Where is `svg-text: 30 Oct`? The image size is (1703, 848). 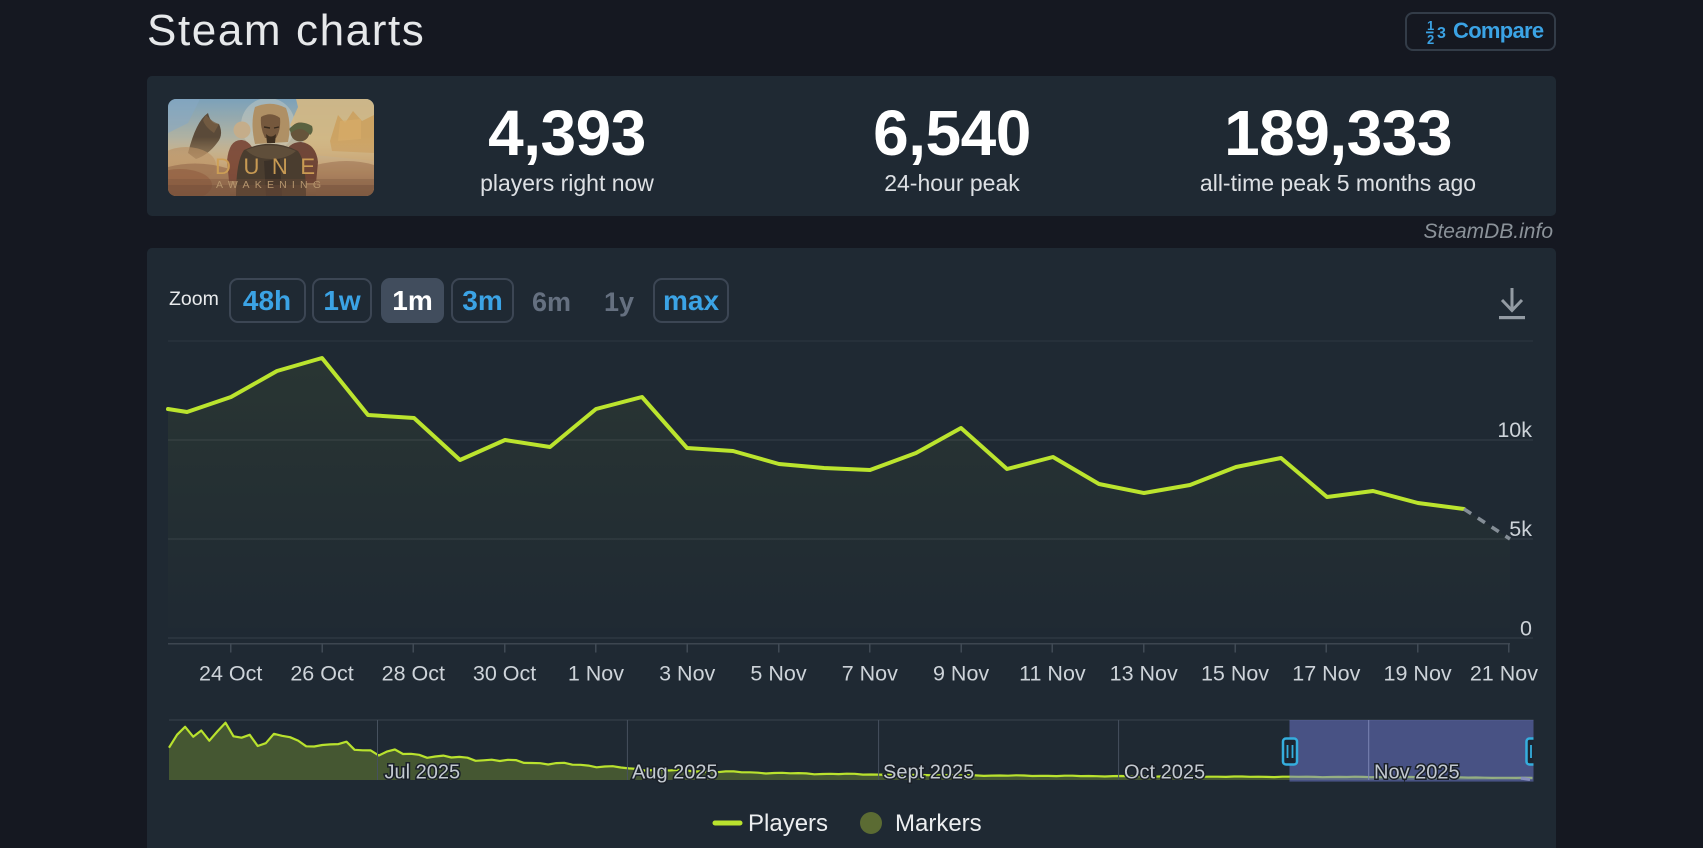 svg-text: 30 Oct is located at coordinates (504, 674).